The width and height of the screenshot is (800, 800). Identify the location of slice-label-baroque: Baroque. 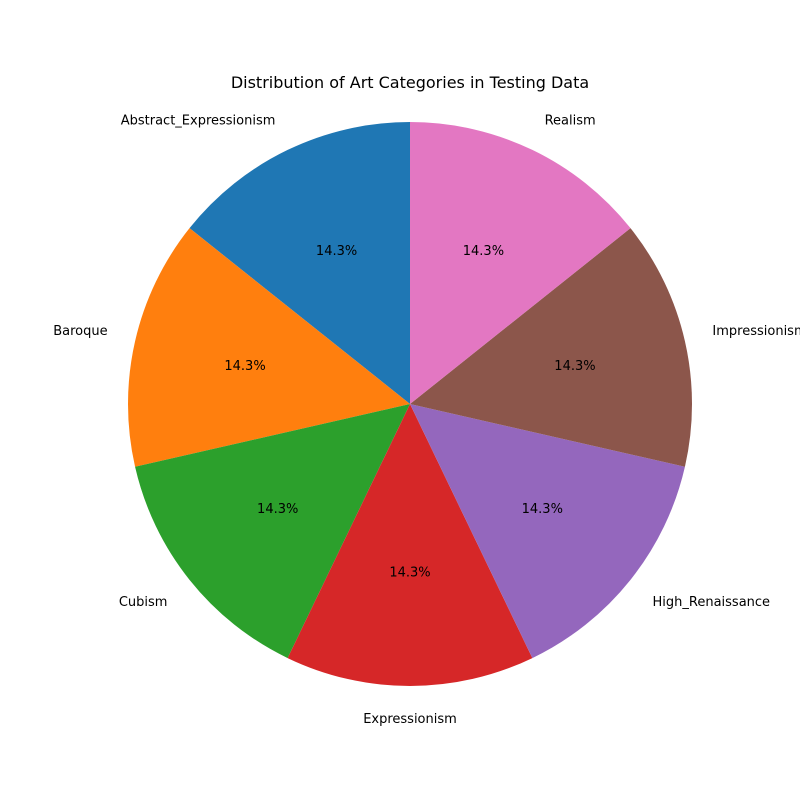
(80, 331).